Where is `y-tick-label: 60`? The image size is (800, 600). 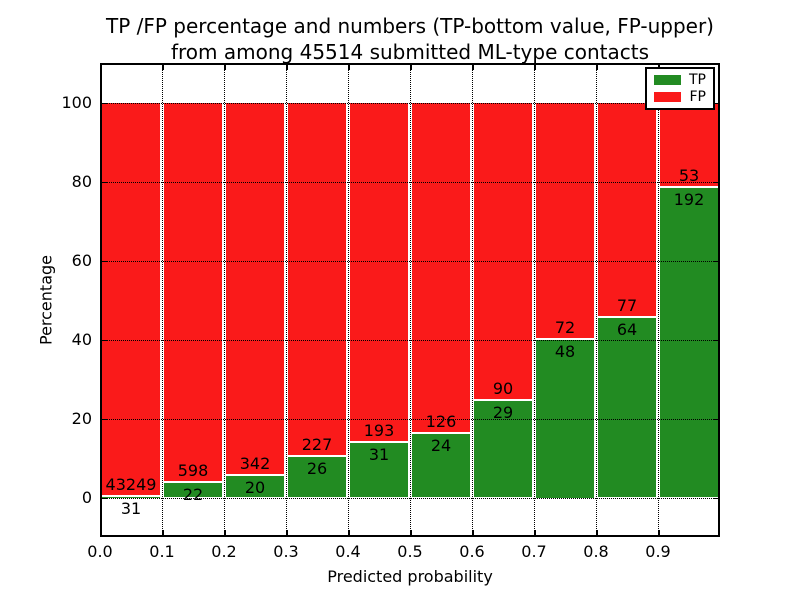
y-tick-label: 60 is located at coordinates (81, 260).